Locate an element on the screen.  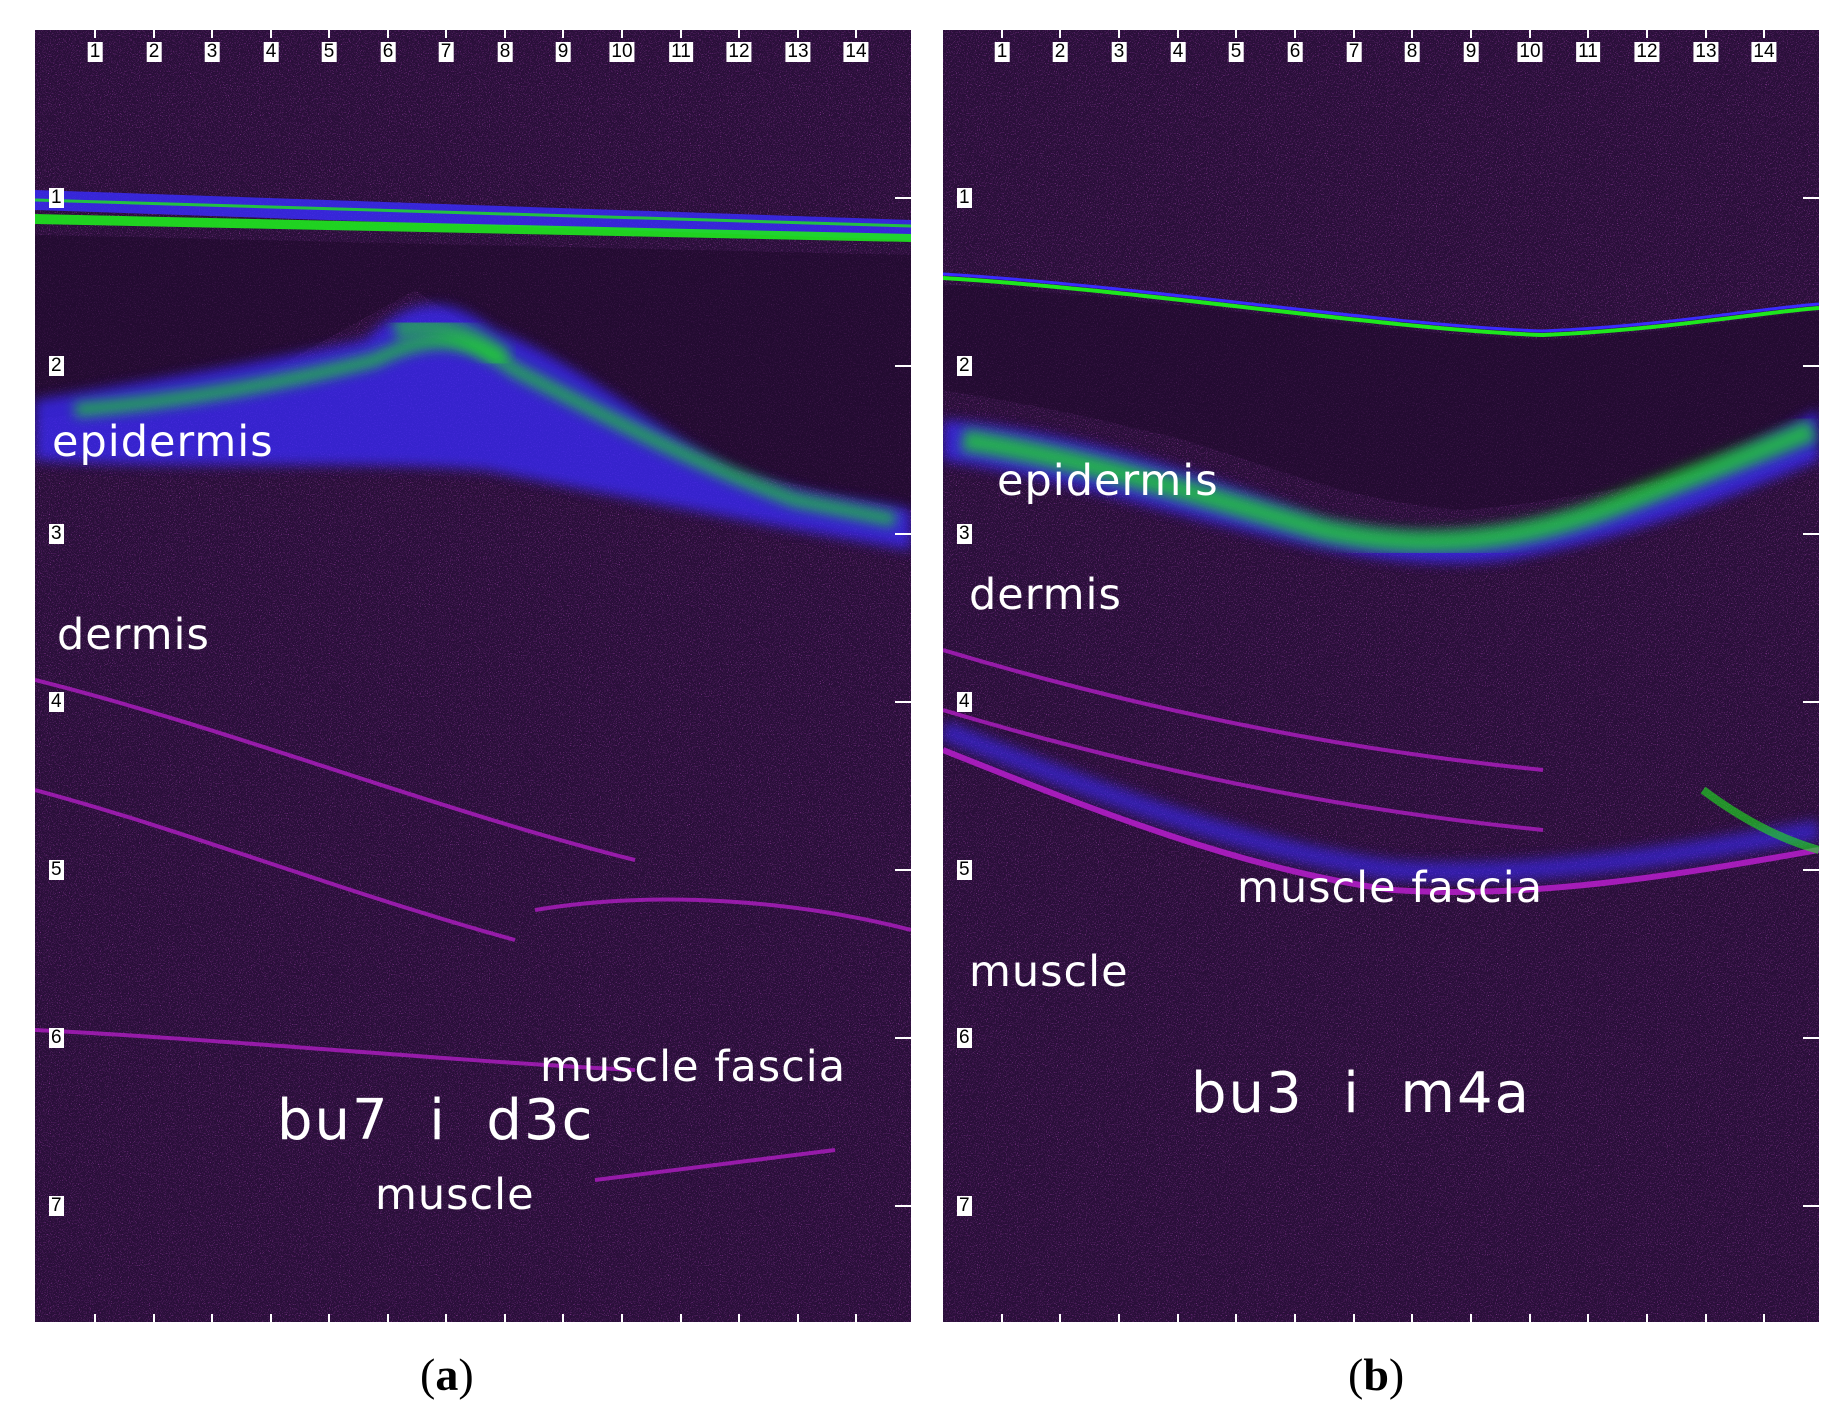
caption-b: (b) is located at coordinates (1376, 1374).